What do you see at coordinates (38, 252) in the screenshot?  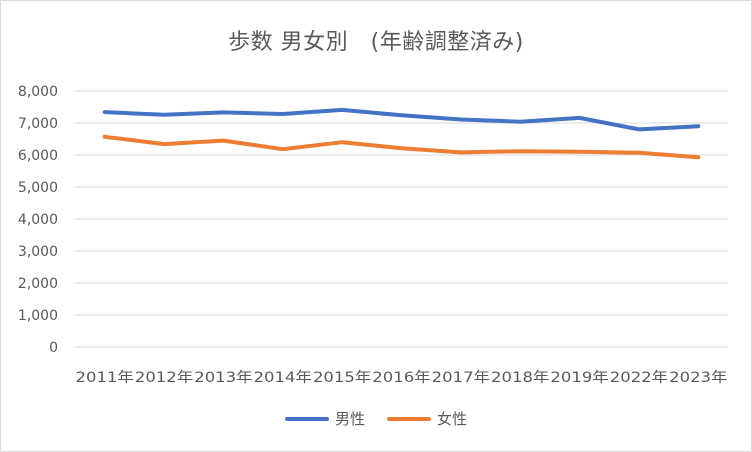 I see `y-tick-label: 3,000` at bounding box center [38, 252].